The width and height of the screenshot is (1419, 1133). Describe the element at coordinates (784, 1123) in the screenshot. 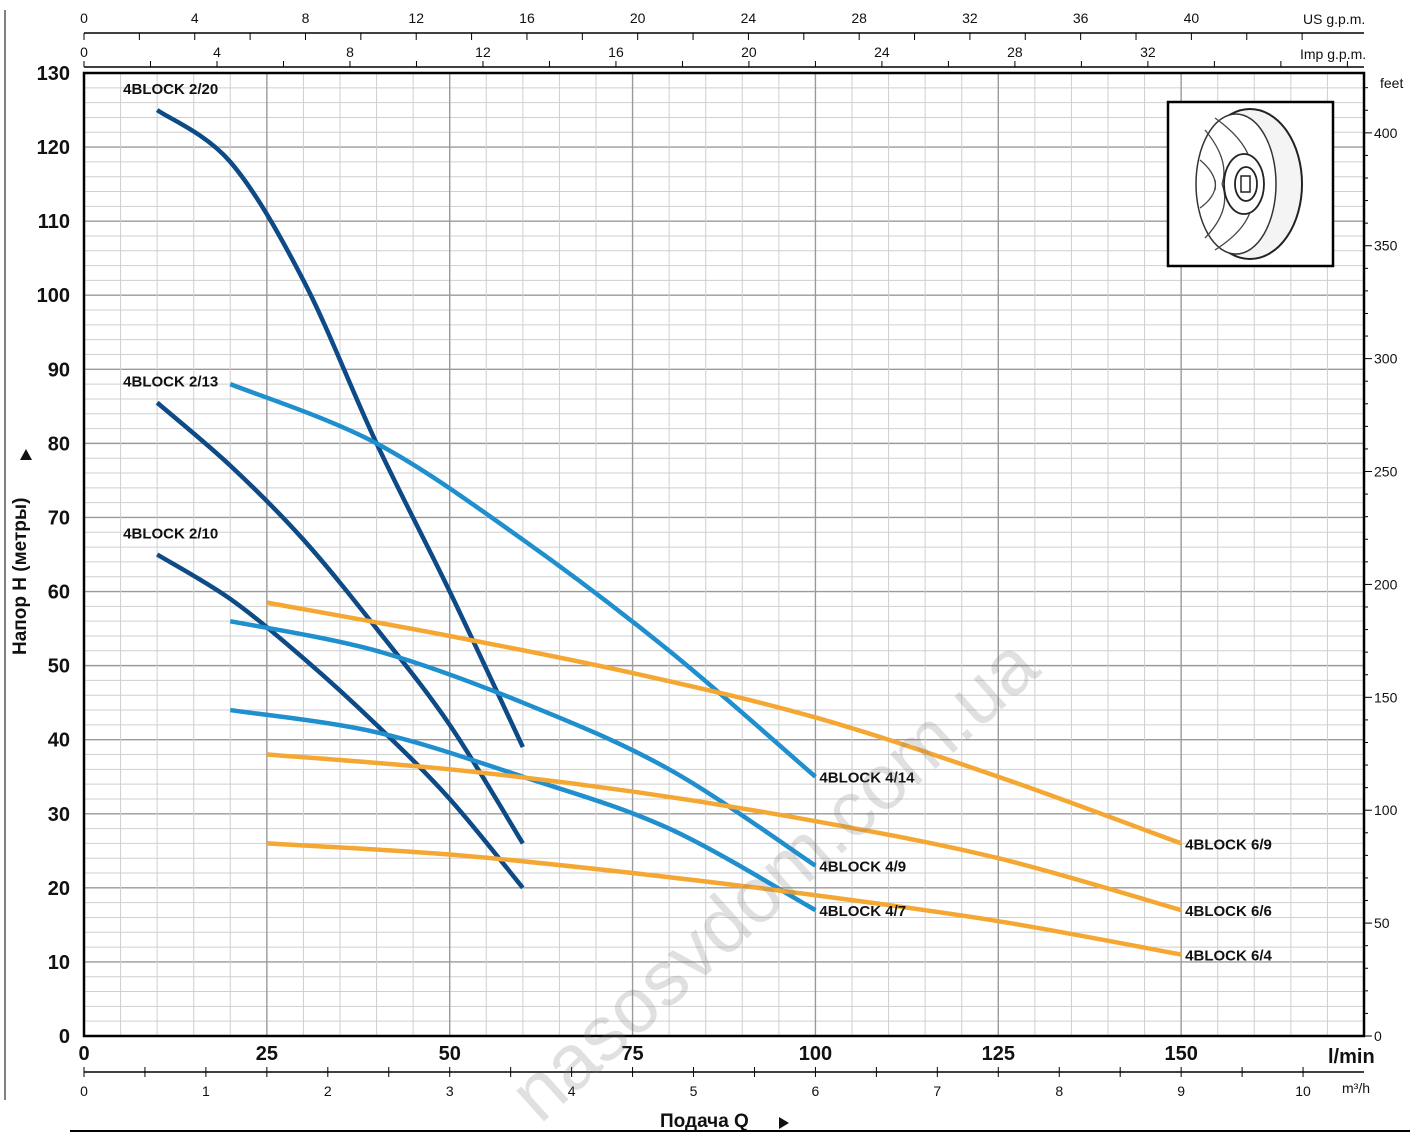

I see `x-axis-arrow-icon` at that location.